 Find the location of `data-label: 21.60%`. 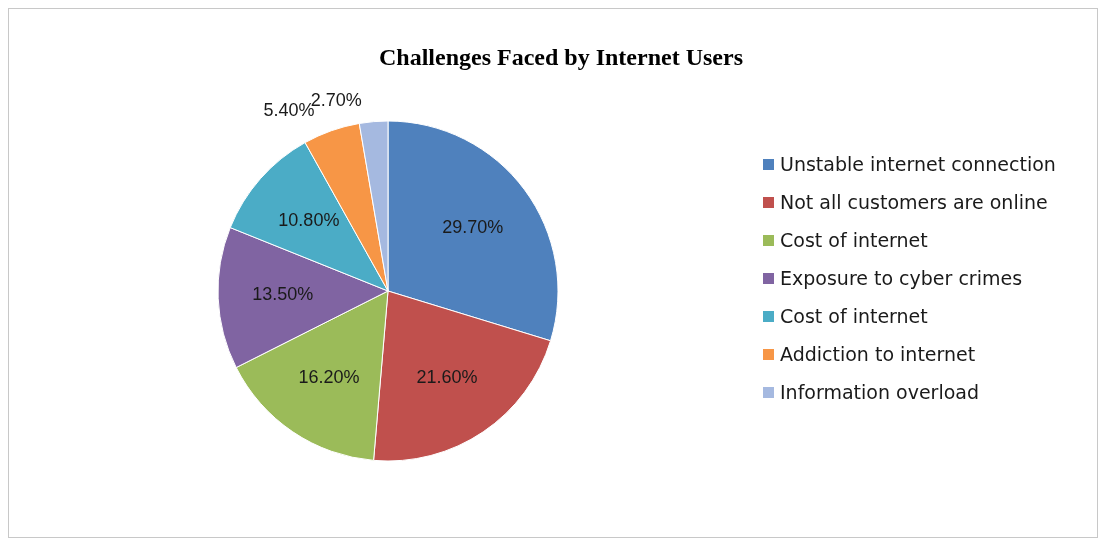

data-label: 21.60% is located at coordinates (447, 377).